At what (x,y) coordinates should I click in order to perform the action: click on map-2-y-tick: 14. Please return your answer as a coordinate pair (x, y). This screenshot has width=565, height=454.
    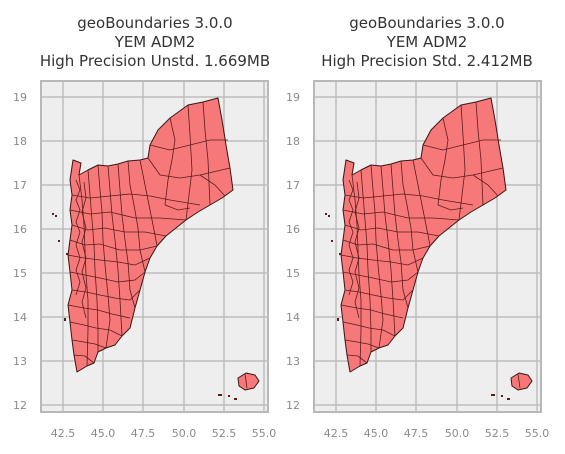
    Looking at the image, I should click on (293, 317).